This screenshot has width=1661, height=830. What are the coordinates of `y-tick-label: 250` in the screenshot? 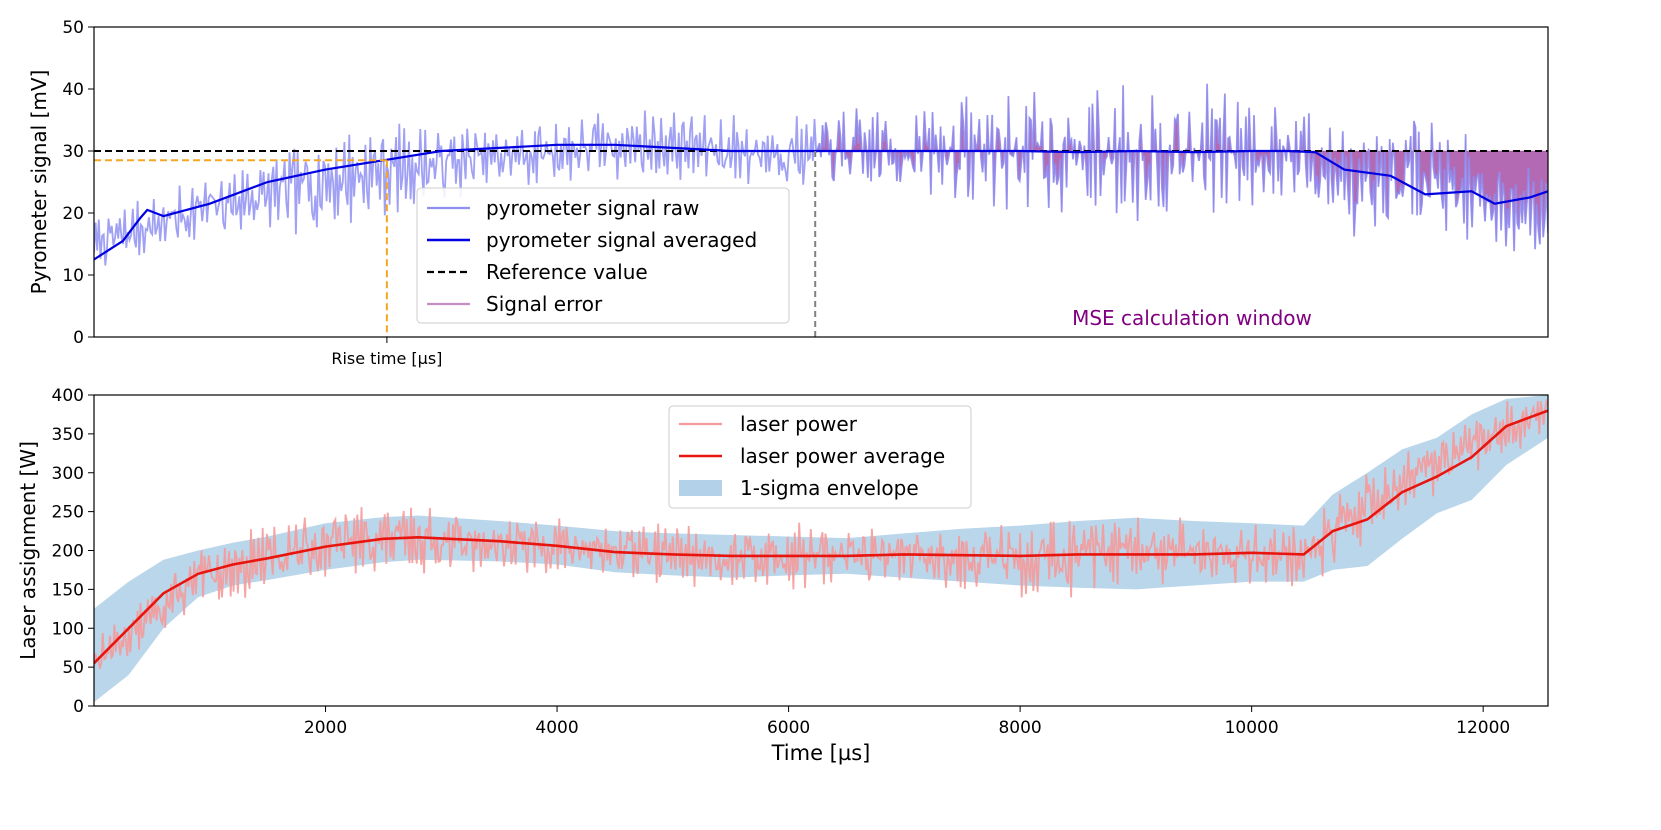 It's located at (68, 513).